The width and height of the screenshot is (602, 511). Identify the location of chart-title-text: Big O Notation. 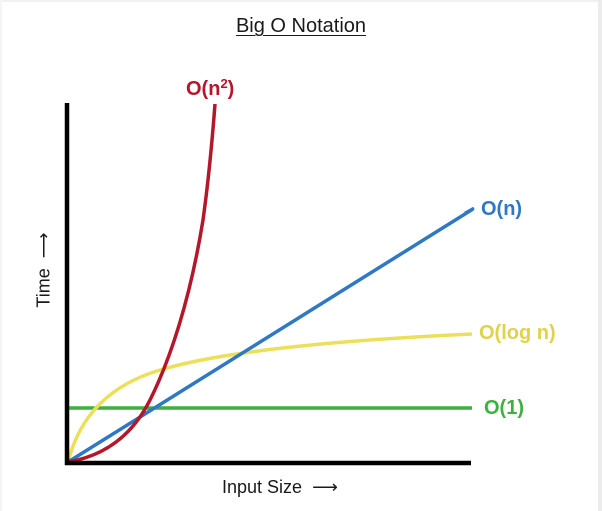
(301, 26).